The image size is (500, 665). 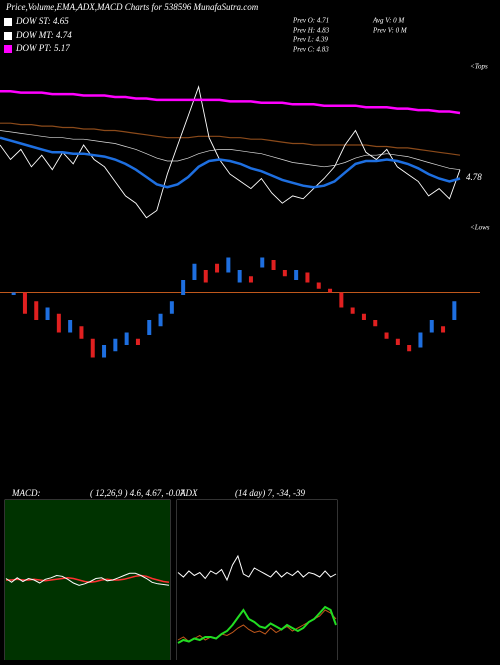 I want to click on lows-note: <Lows, so click(x=480, y=228).